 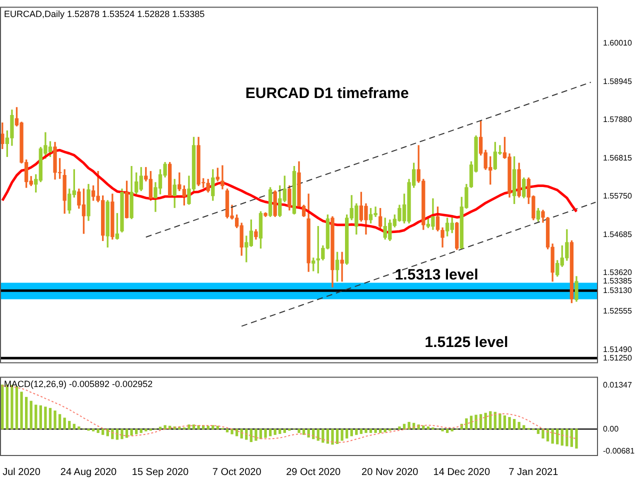 What do you see at coordinates (617, 81) in the screenshot?
I see `y-tick-label: 1.58945` at bounding box center [617, 81].